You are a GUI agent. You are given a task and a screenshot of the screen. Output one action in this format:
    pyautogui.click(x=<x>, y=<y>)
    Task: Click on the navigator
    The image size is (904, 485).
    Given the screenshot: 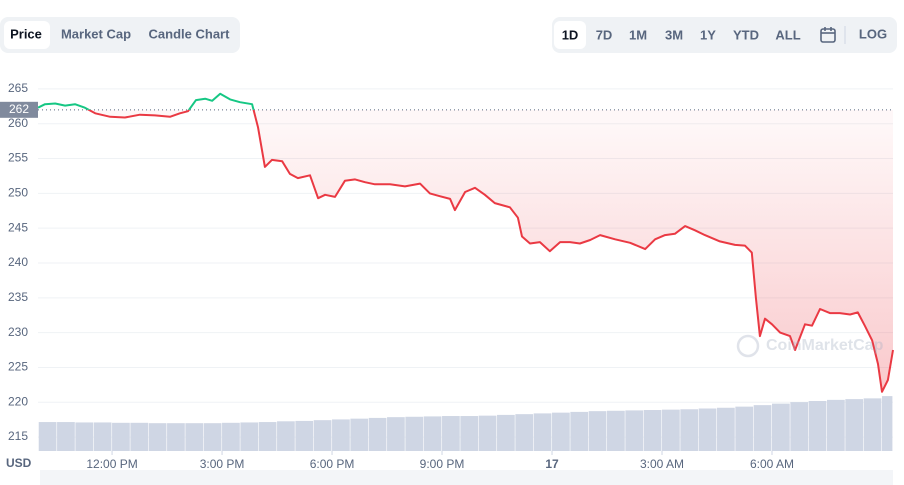 What is the action you would take?
    pyautogui.click(x=466, y=477)
    